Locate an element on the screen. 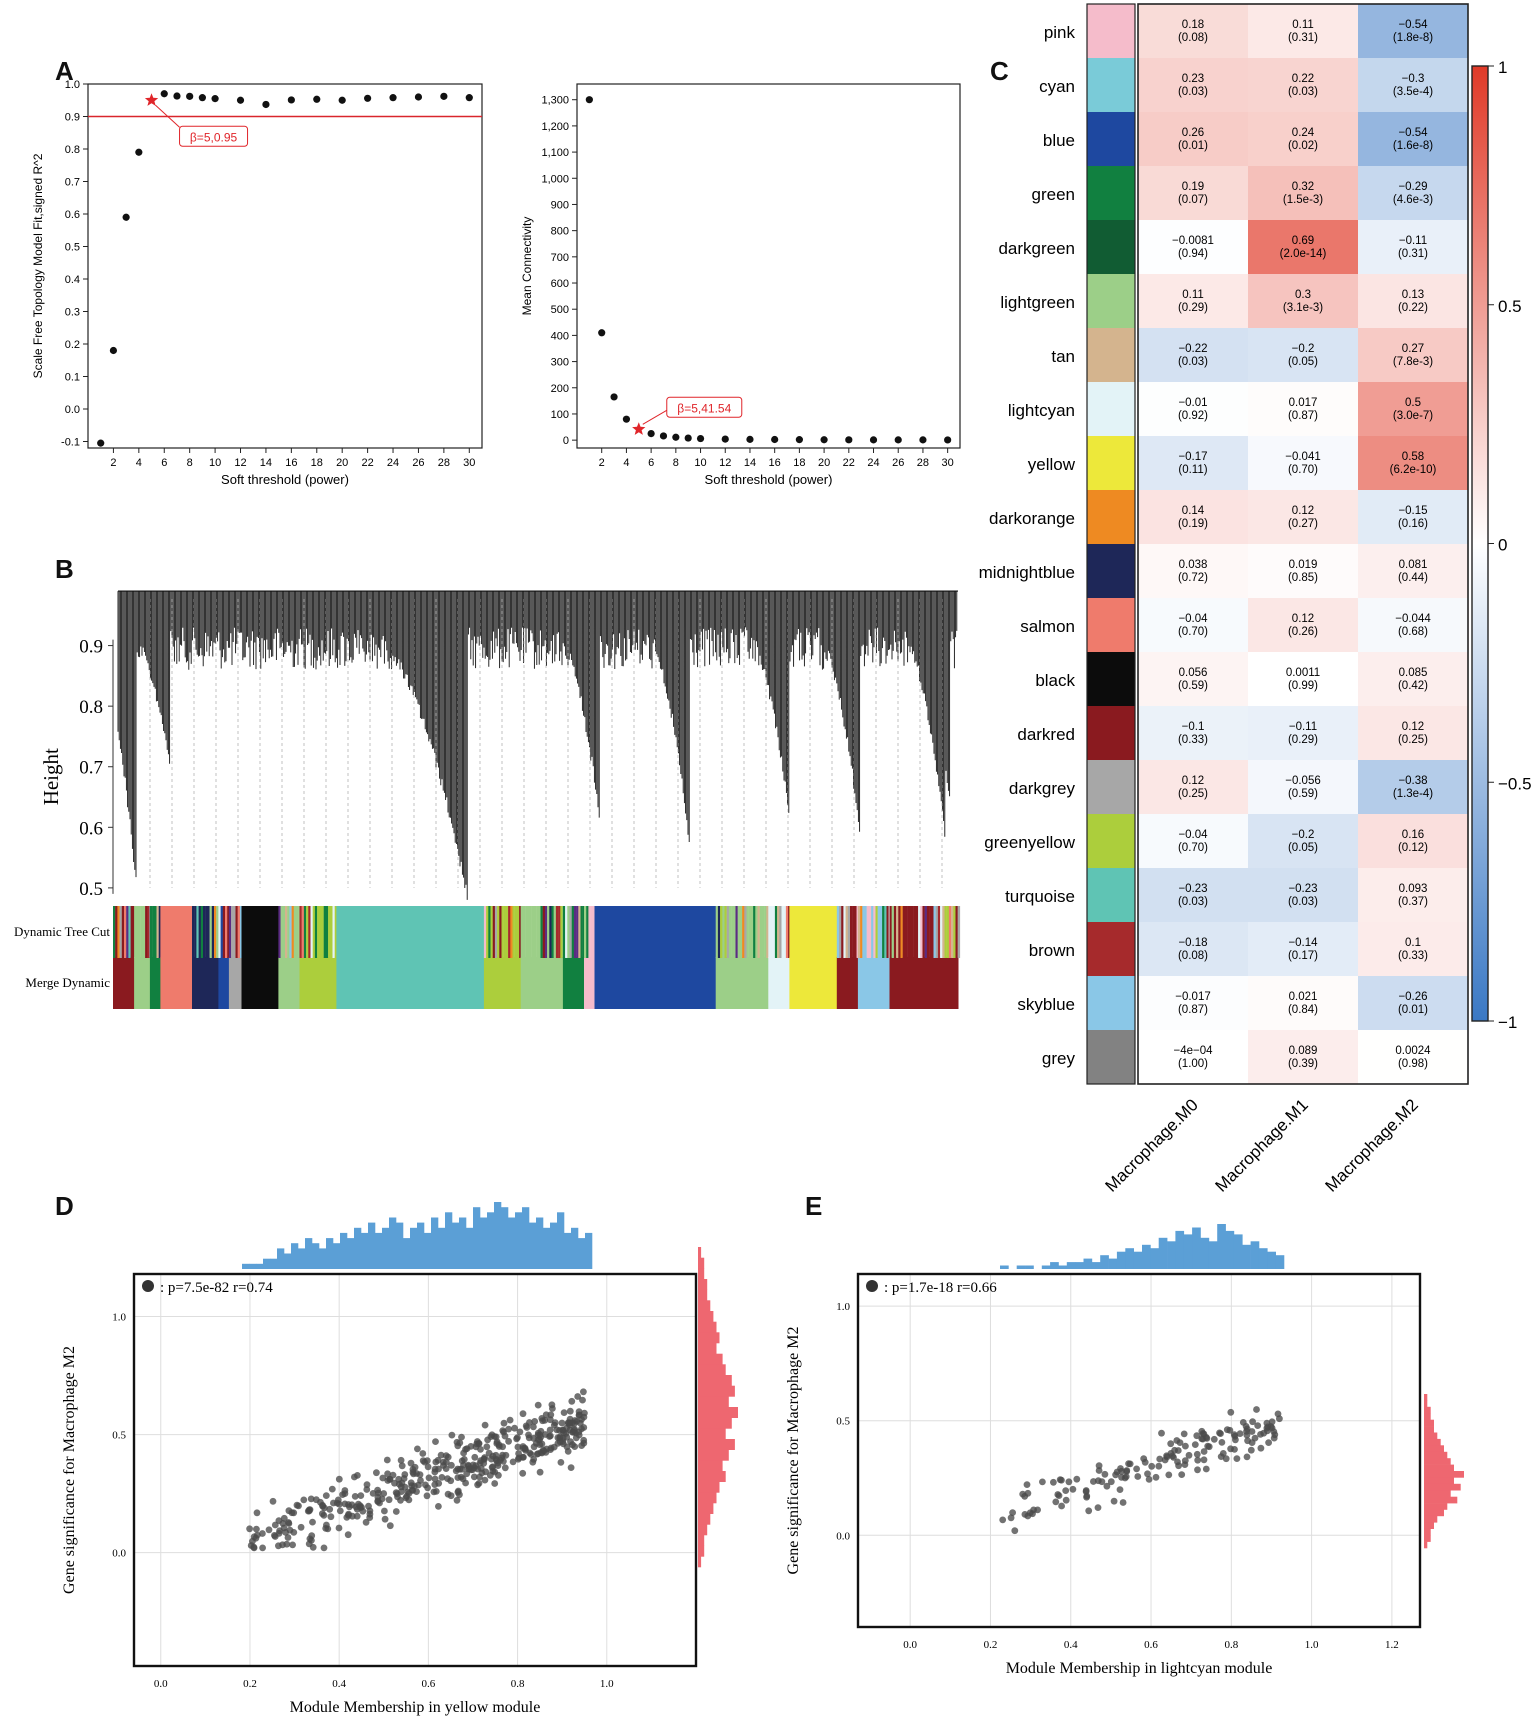  cell-value: −0.04 is located at coordinates (1193, 835).